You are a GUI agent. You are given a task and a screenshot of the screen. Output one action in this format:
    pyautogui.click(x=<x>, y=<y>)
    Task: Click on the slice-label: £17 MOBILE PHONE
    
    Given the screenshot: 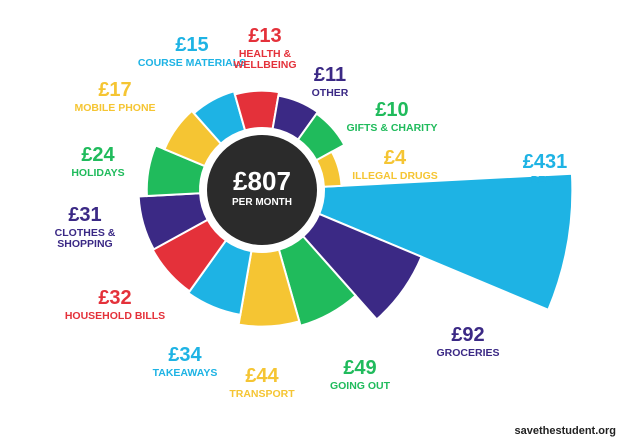 What is the action you would take?
    pyautogui.click(x=115, y=97)
    